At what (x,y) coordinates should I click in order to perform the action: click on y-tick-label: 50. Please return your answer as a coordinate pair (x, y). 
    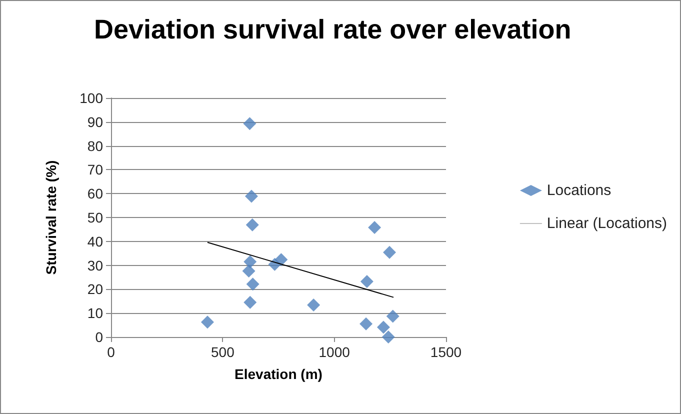
    Looking at the image, I should click on (95, 218).